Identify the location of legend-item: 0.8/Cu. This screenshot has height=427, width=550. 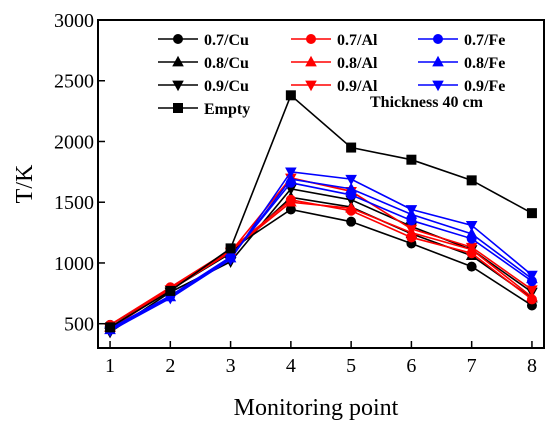
(203, 63).